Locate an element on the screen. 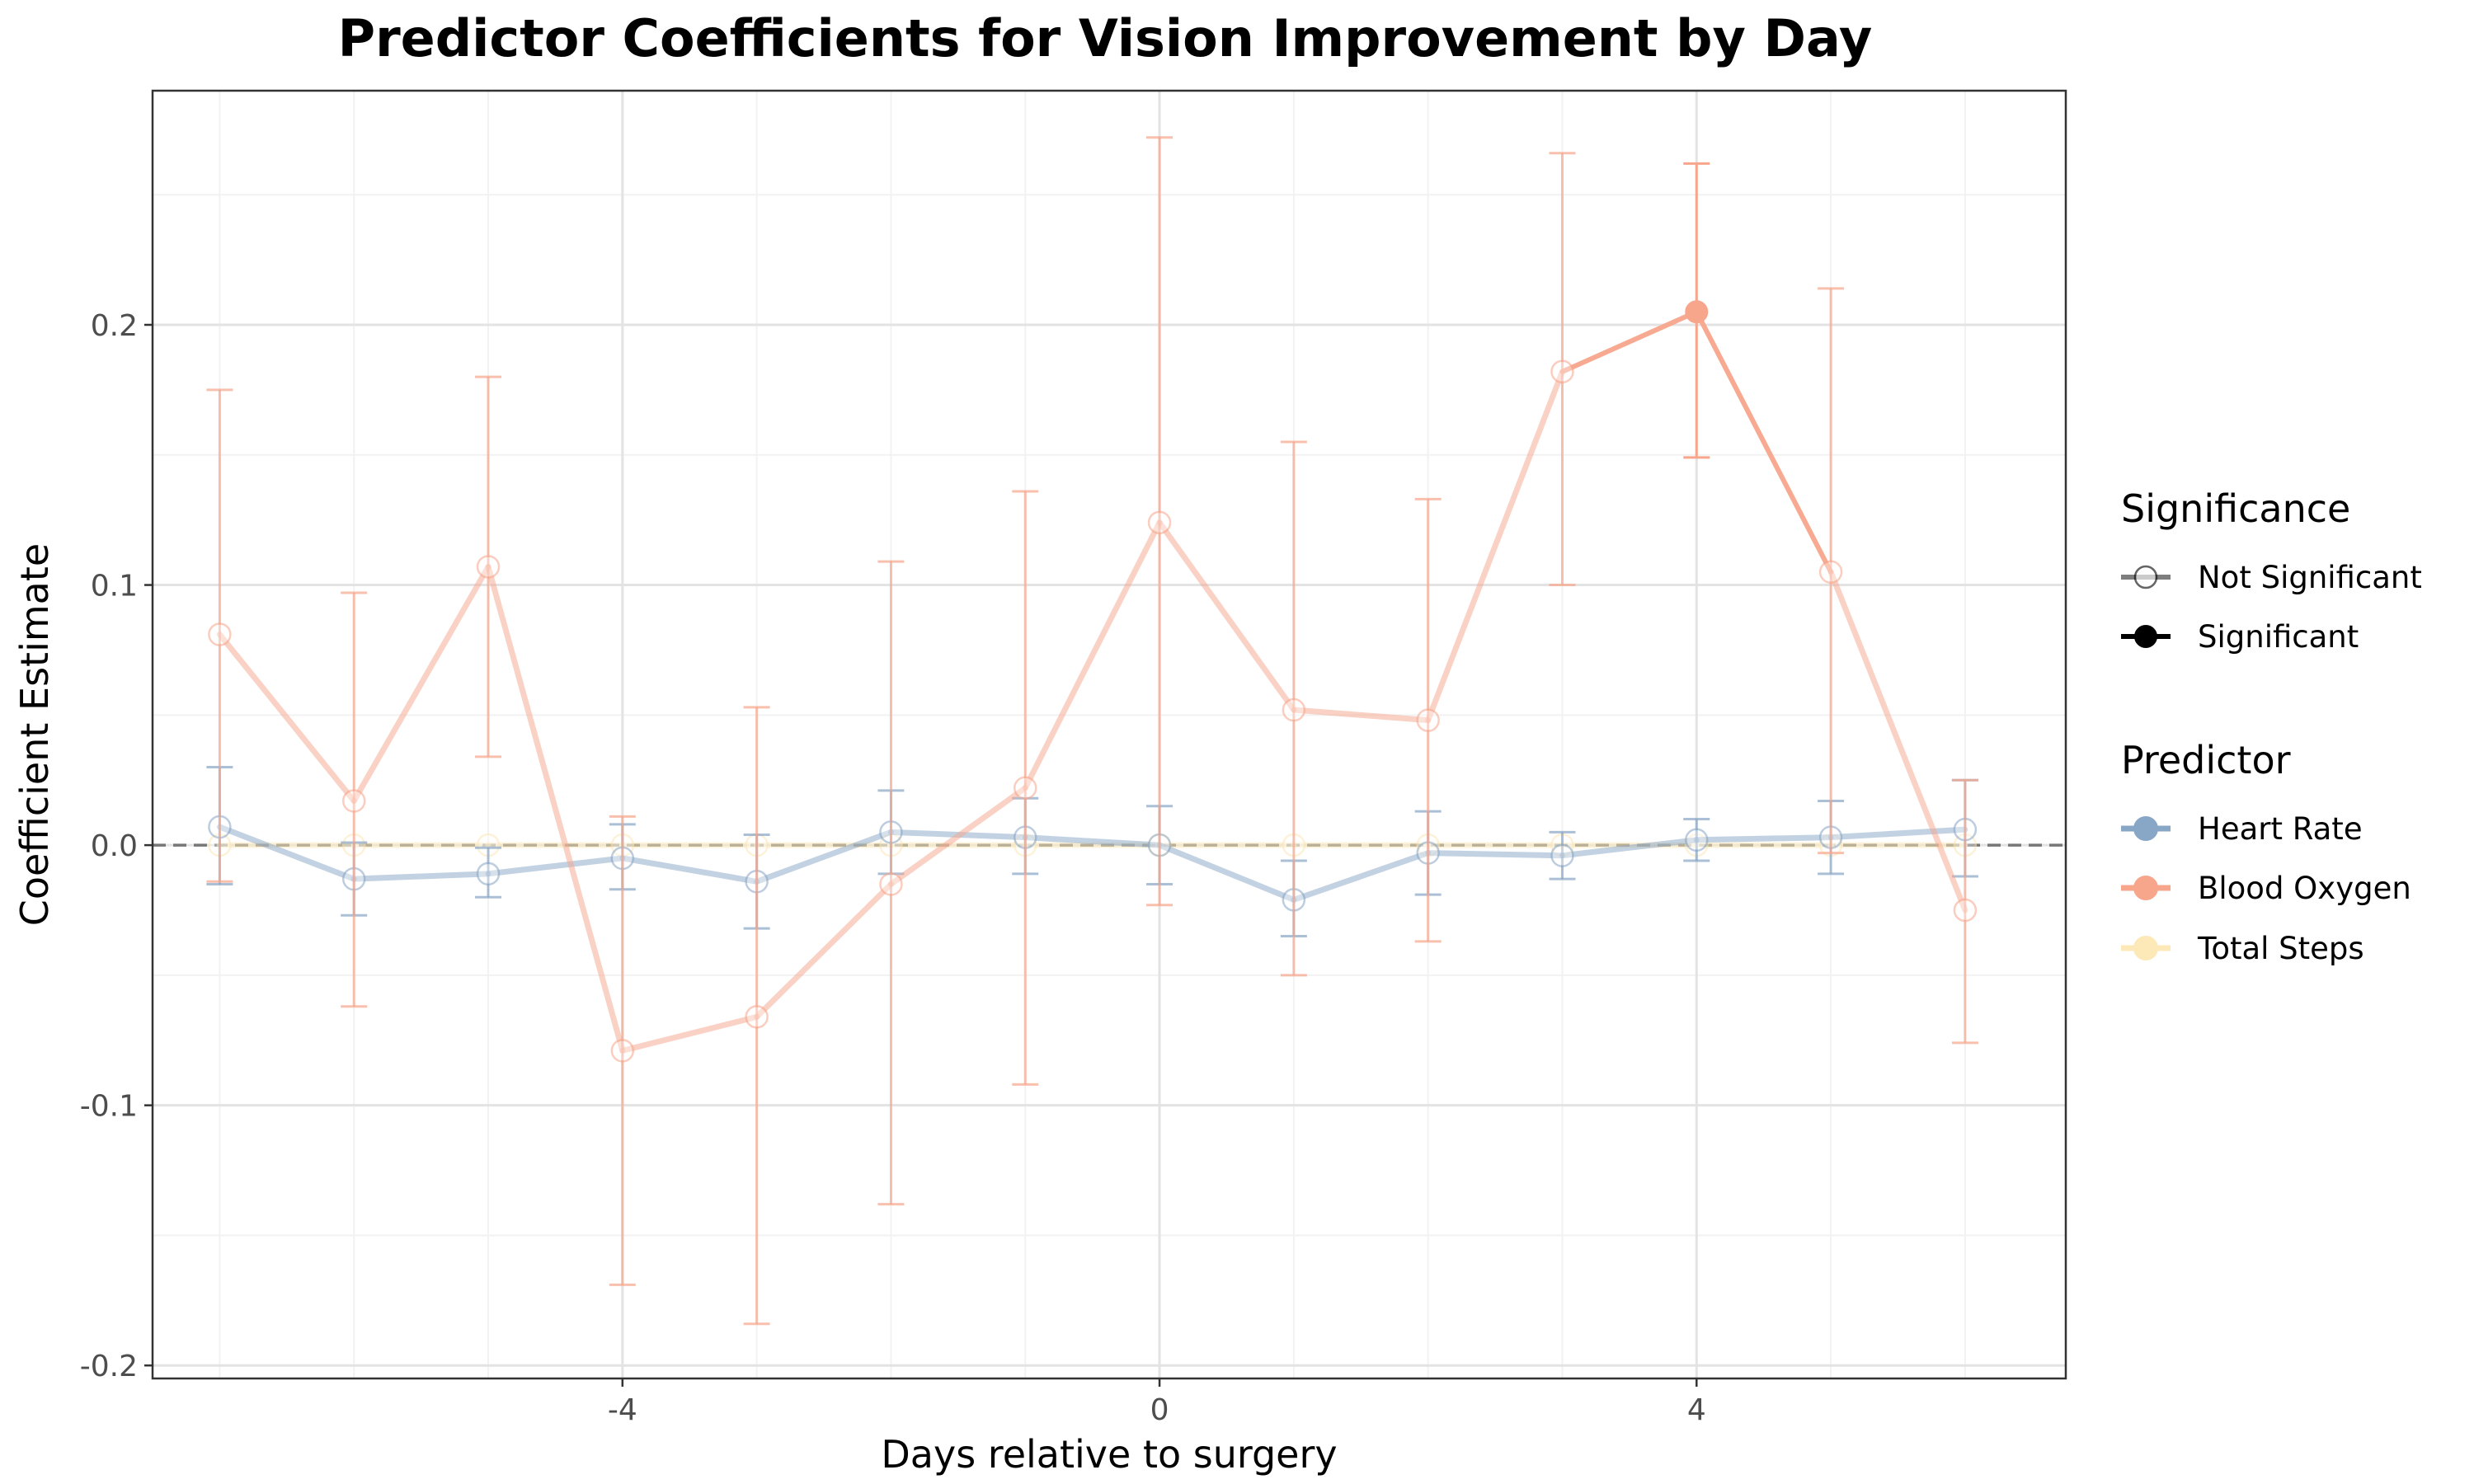 Image resolution: width=2474 pixels, height=1484 pixels. legend-title-predictor: Predictor is located at coordinates (2206, 760).